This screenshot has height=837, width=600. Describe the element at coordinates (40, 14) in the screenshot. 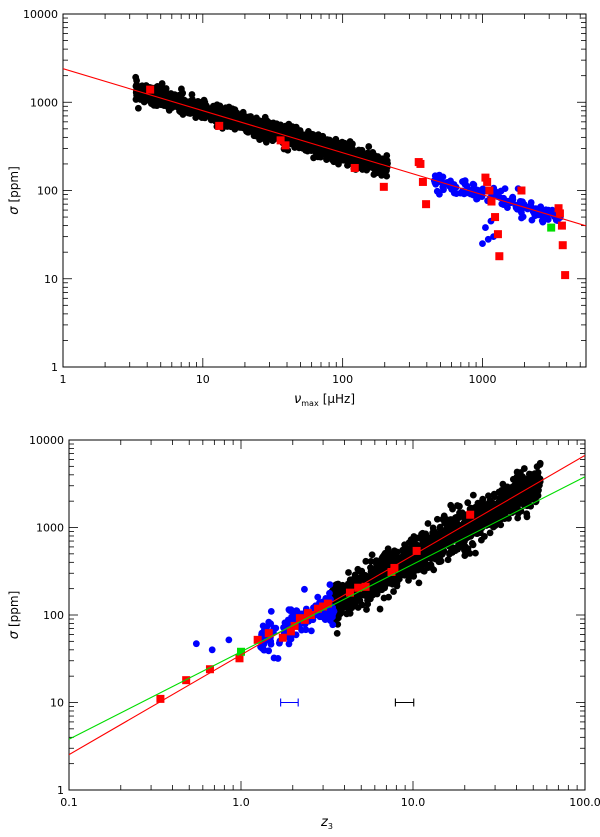

I see `y-tick-label: 10000` at that location.